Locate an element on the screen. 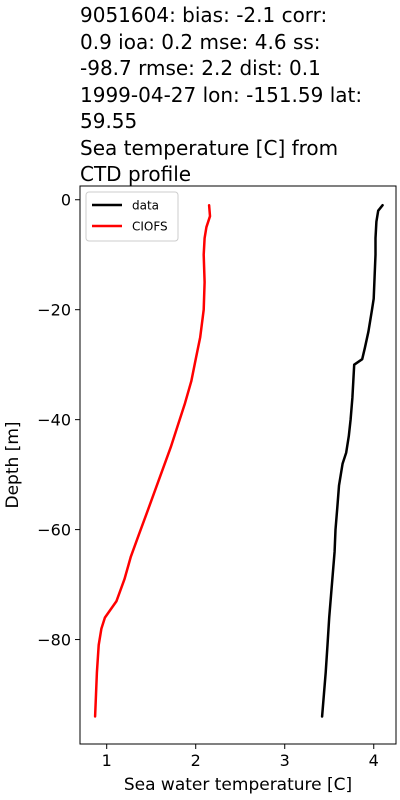 The image size is (400, 800). x-tick-label: 3 is located at coordinates (285, 760).